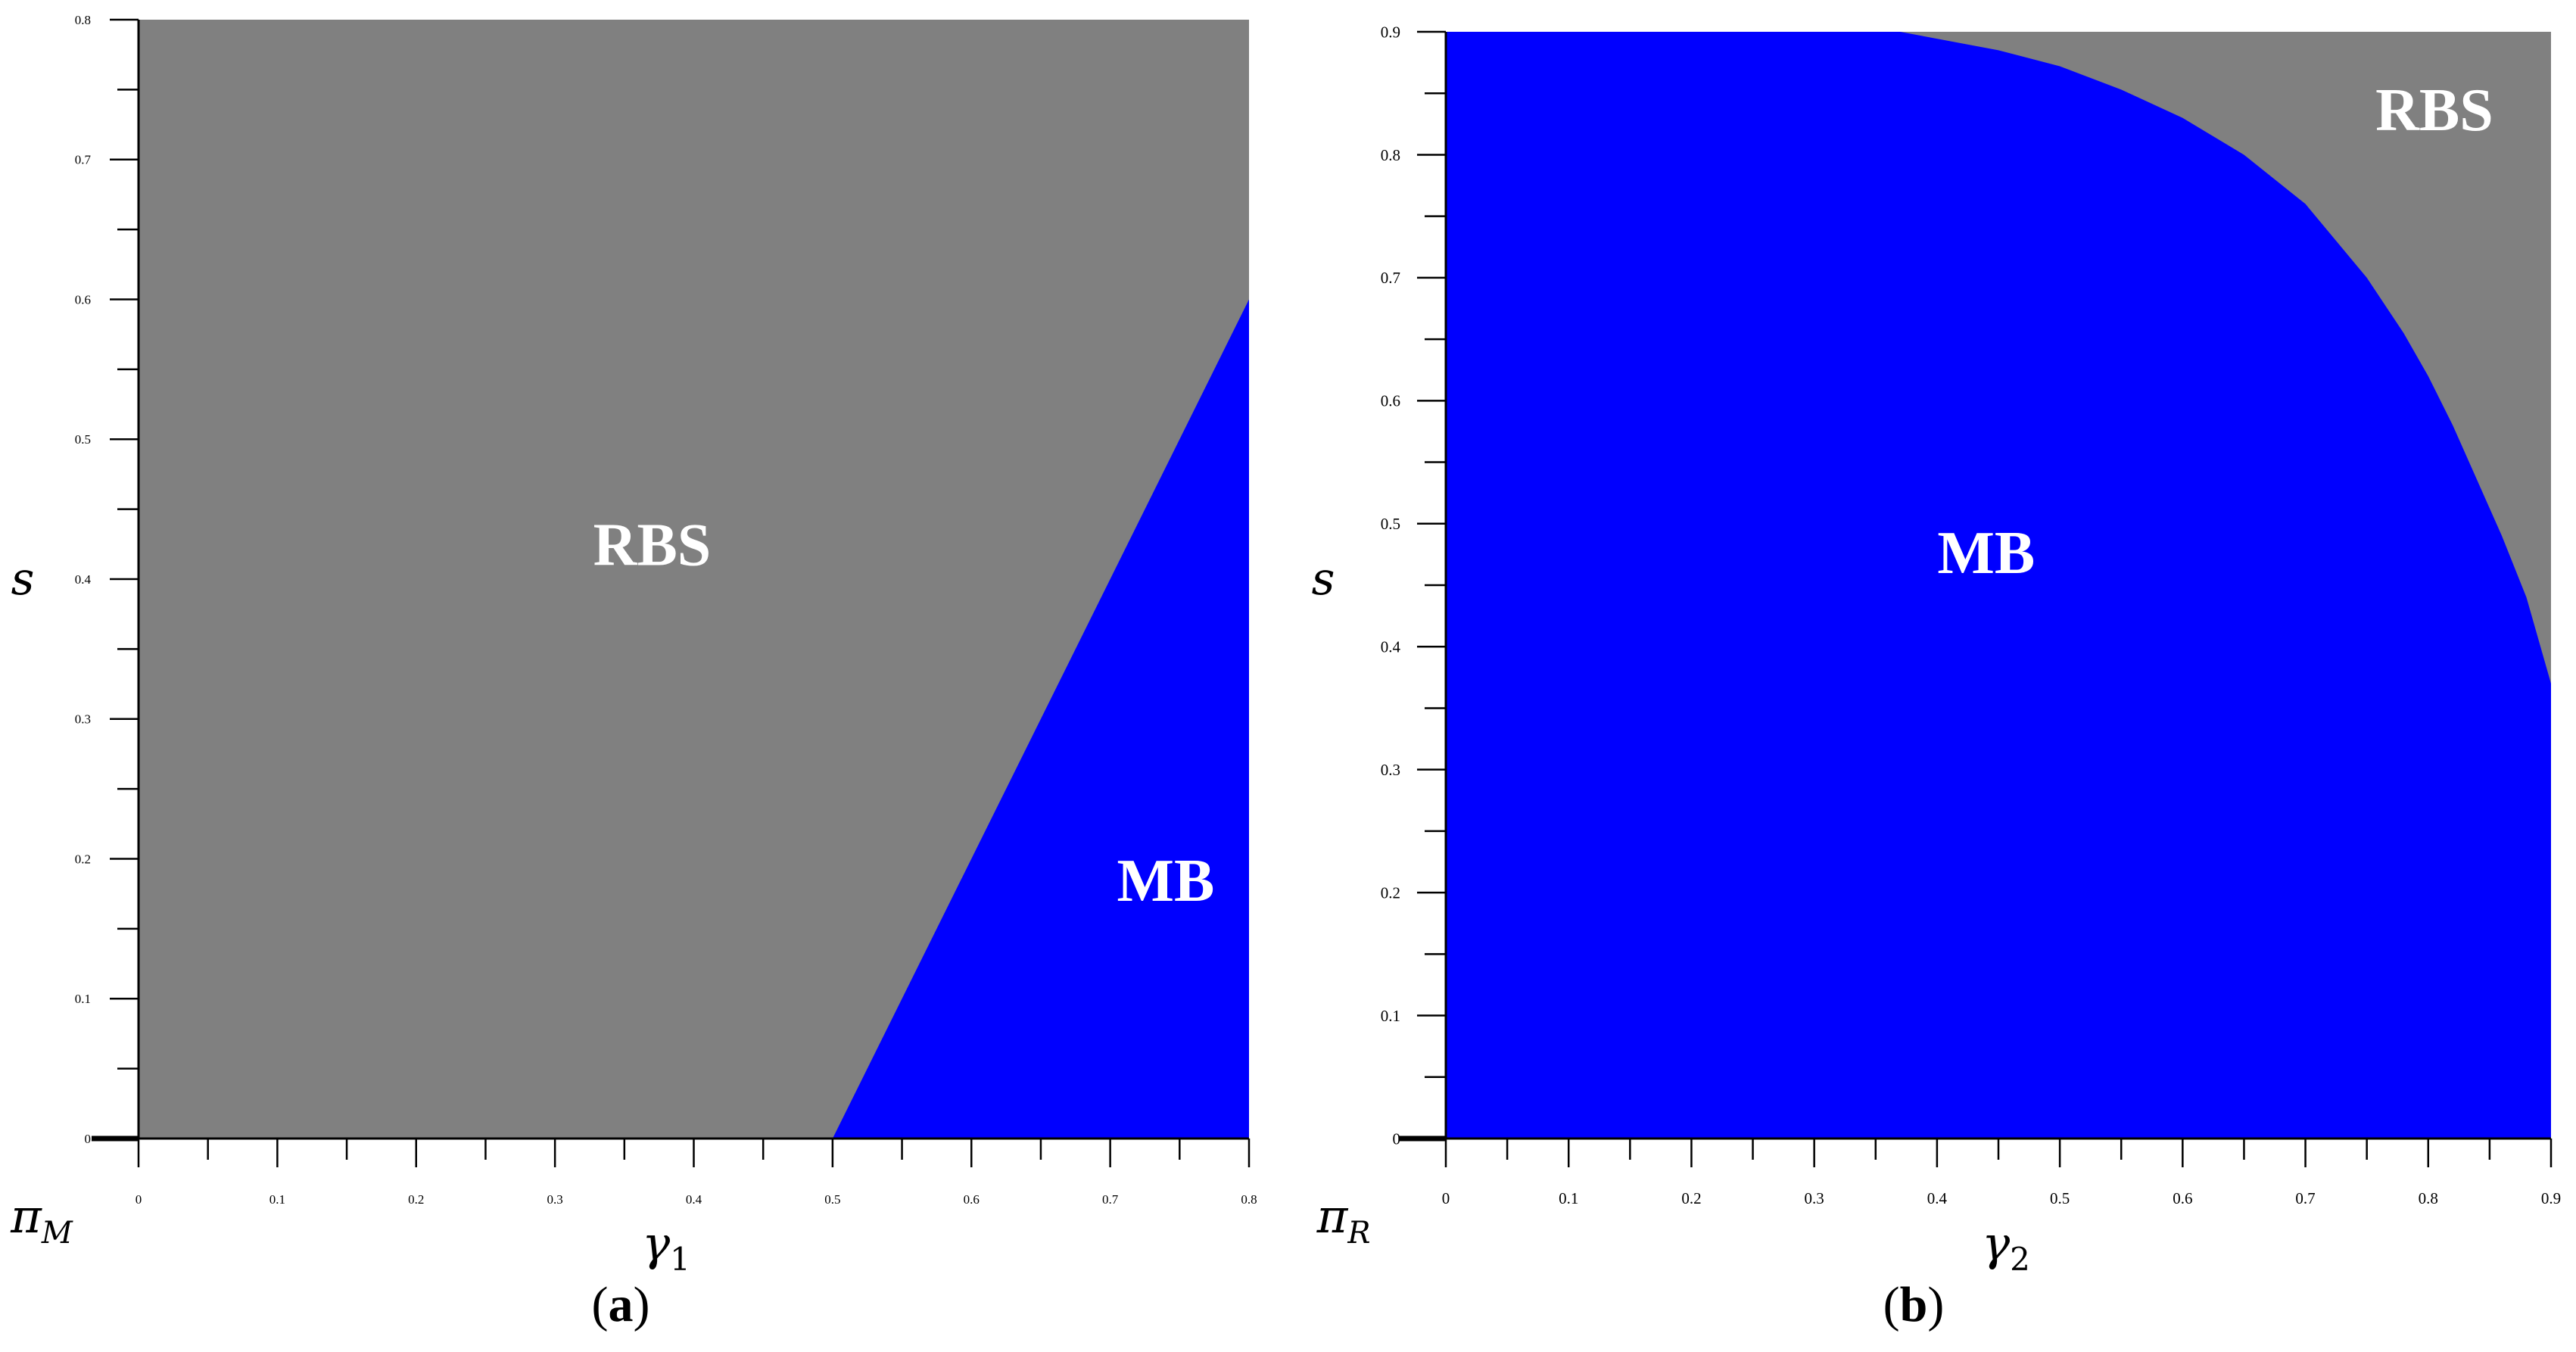 The height and width of the screenshot is (1352, 2576). I want to click on corner-label: πM, so click(41, 1219).